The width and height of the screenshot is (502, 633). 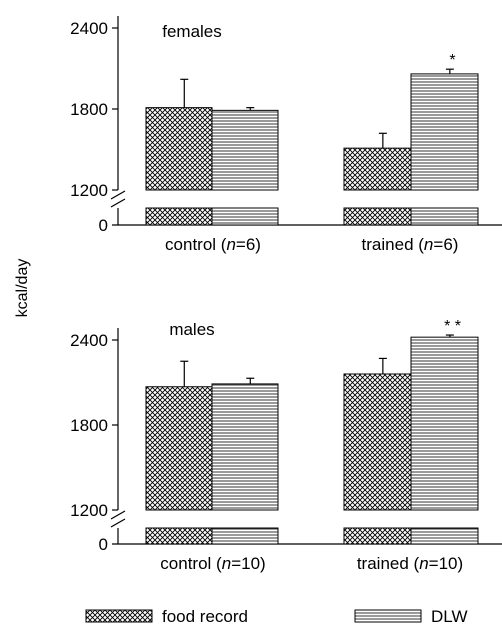 What do you see at coordinates (452, 60) in the screenshot?
I see `significance-marker: *` at bounding box center [452, 60].